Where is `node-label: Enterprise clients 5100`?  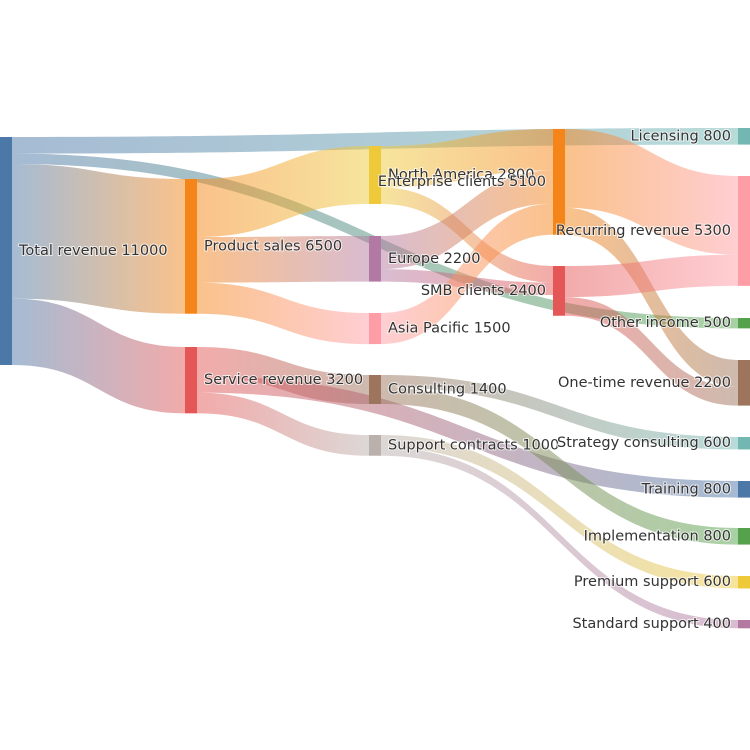
node-label: Enterprise clients 5100 is located at coordinates (462, 182).